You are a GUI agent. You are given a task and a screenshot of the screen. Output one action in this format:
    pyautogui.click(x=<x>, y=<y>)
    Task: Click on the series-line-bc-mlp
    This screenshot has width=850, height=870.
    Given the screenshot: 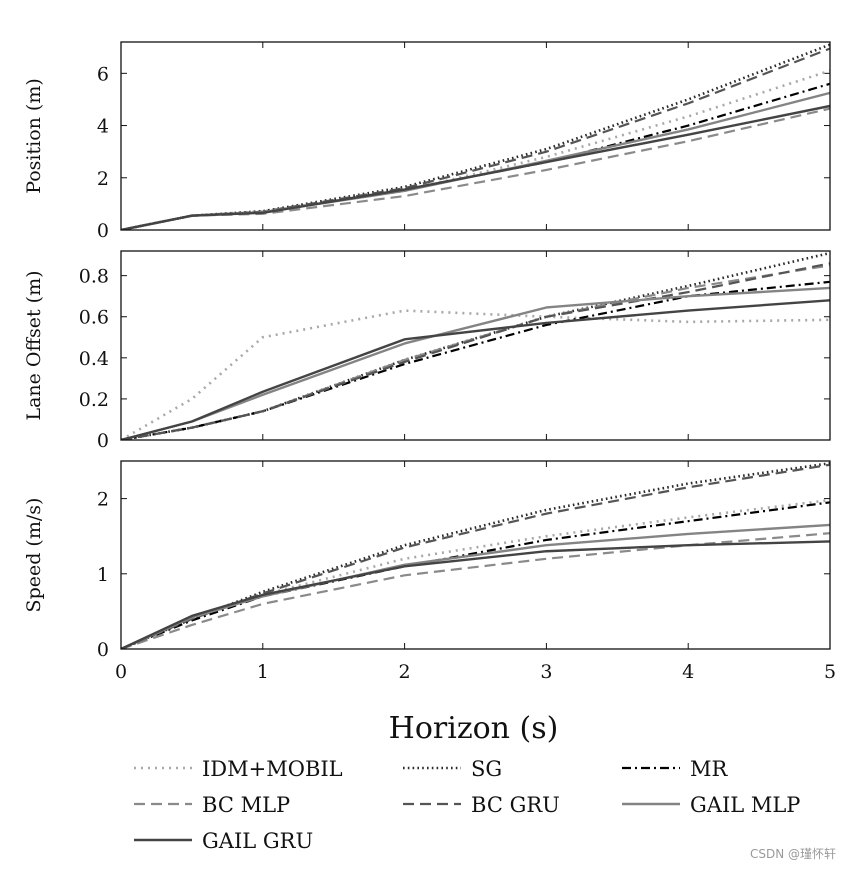 What is the action you would take?
    pyautogui.click(x=475, y=590)
    